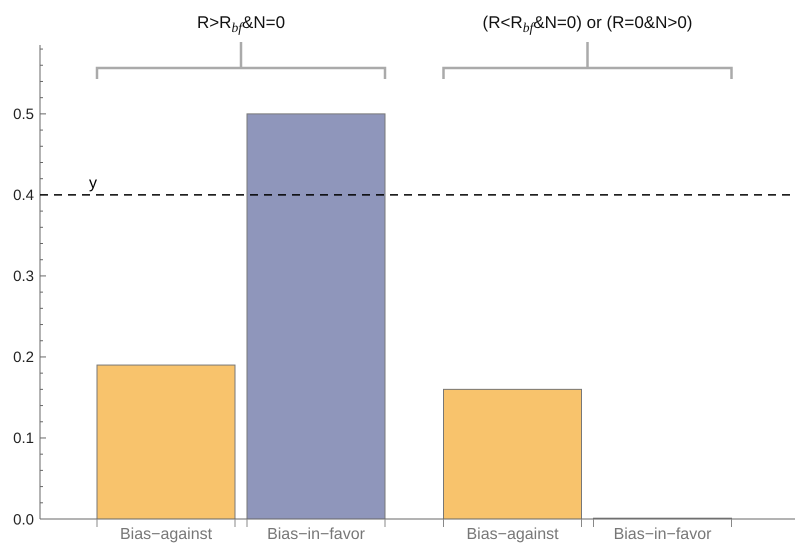 The width and height of the screenshot is (799, 549). What do you see at coordinates (587, 23) in the screenshot?
I see `text: (R<R$_{bf}$&N=0) or (R=0&N>0)` at bounding box center [587, 23].